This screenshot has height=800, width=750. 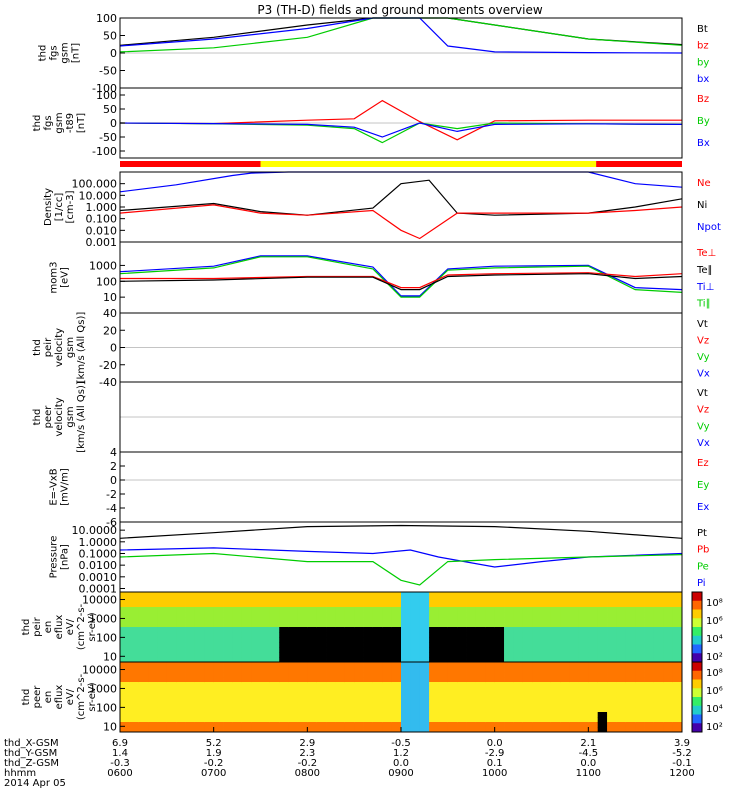 What do you see at coordinates (98, 542) in the screenshot?
I see `y-tick-label: 1.0000` at bounding box center [98, 542].